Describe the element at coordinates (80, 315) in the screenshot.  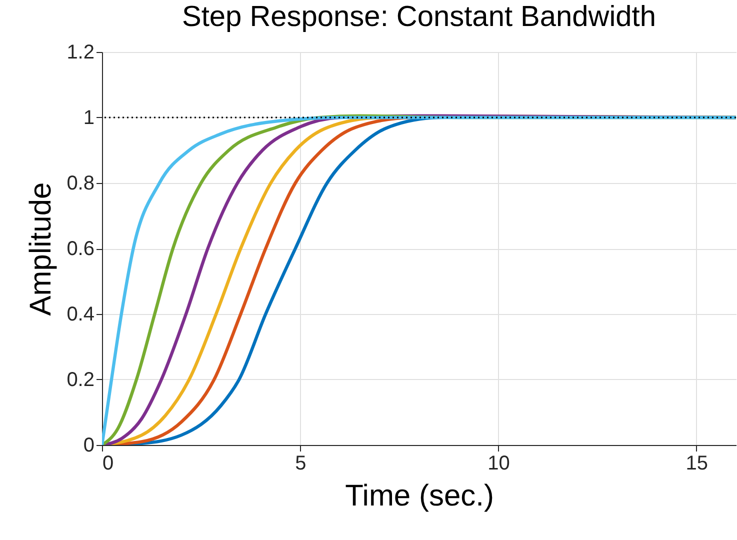
I see `y-tick-label: 0.4` at that location.